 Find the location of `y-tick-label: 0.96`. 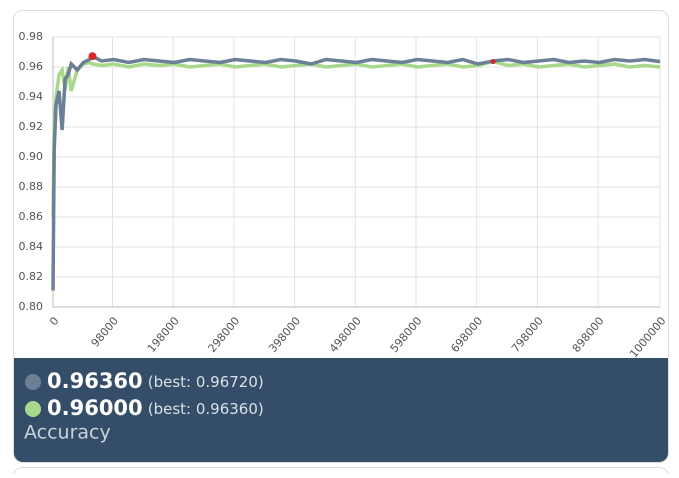

y-tick-label: 0.96 is located at coordinates (31, 66).